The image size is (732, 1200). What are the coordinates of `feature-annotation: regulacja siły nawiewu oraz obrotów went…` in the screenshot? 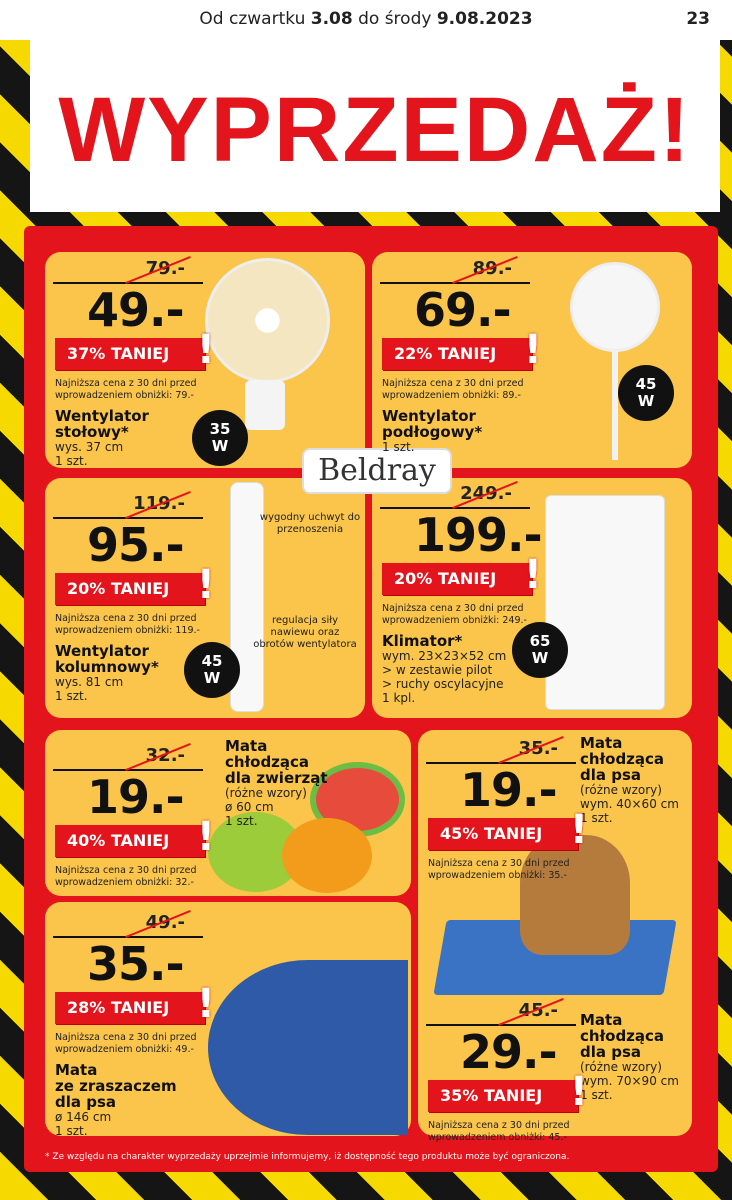 It's located at (305, 632).